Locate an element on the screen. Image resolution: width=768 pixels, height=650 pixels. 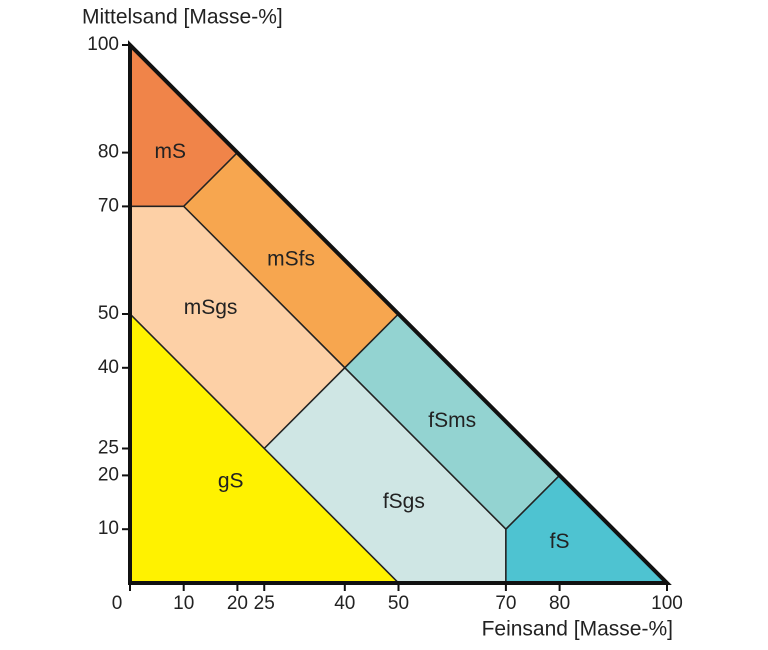
region-label: fS is located at coordinates (560, 541).